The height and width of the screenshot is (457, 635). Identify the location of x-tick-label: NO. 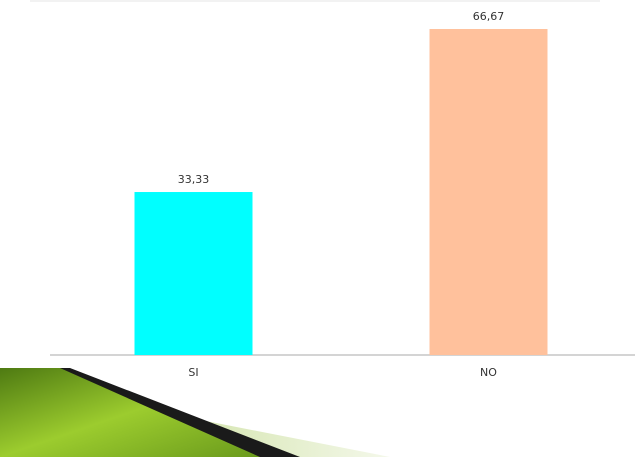
(488, 372).